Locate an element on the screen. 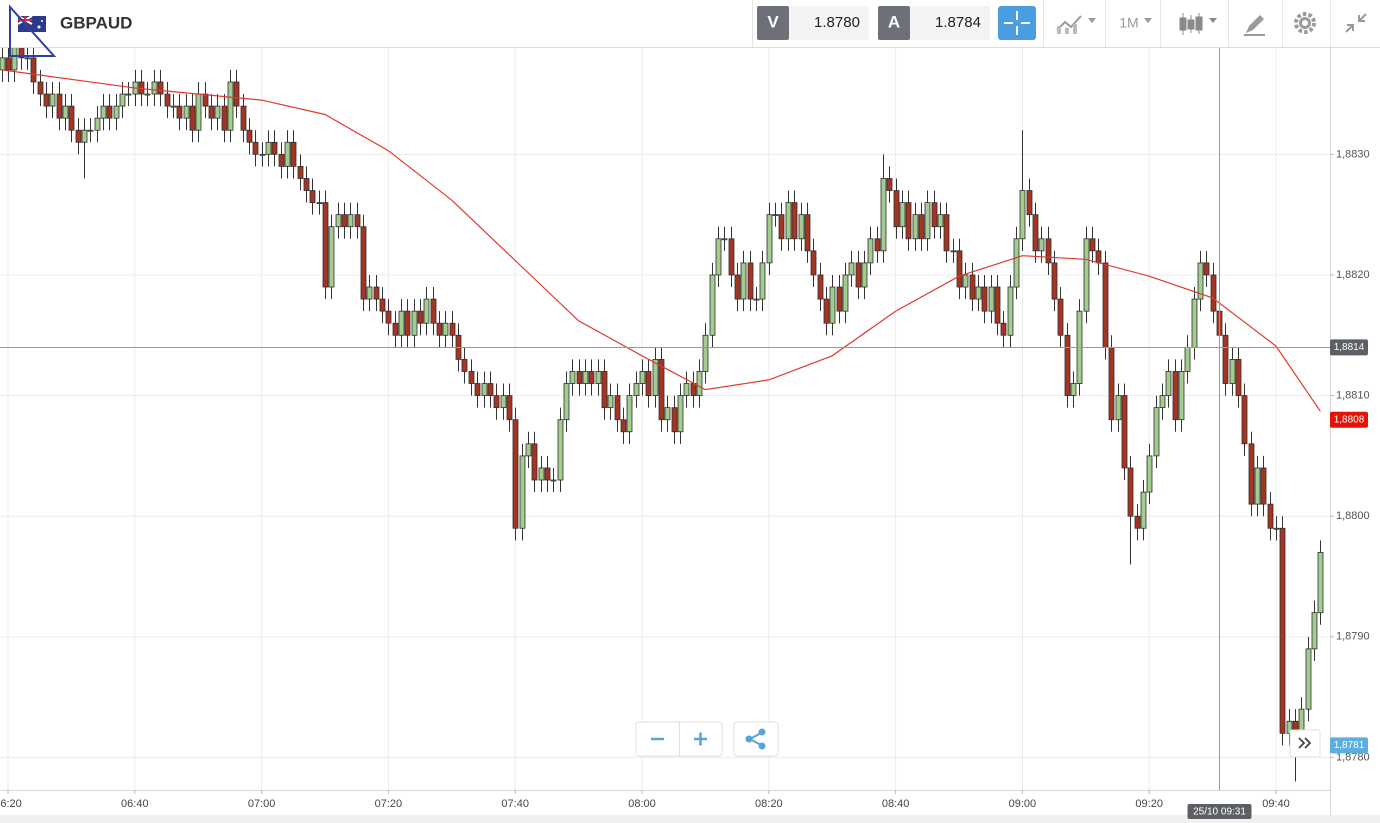 The width and height of the screenshot is (1380, 823). y-tick-label: 1,8780 is located at coordinates (1353, 757).